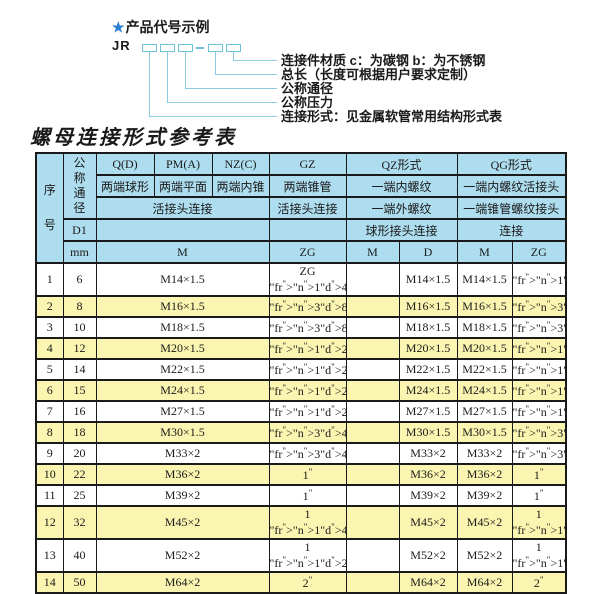 The width and height of the screenshot is (600, 594). What do you see at coordinates (484, 279) in the screenshot?
I see `cell-qg-m: M14×1.5` at bounding box center [484, 279].